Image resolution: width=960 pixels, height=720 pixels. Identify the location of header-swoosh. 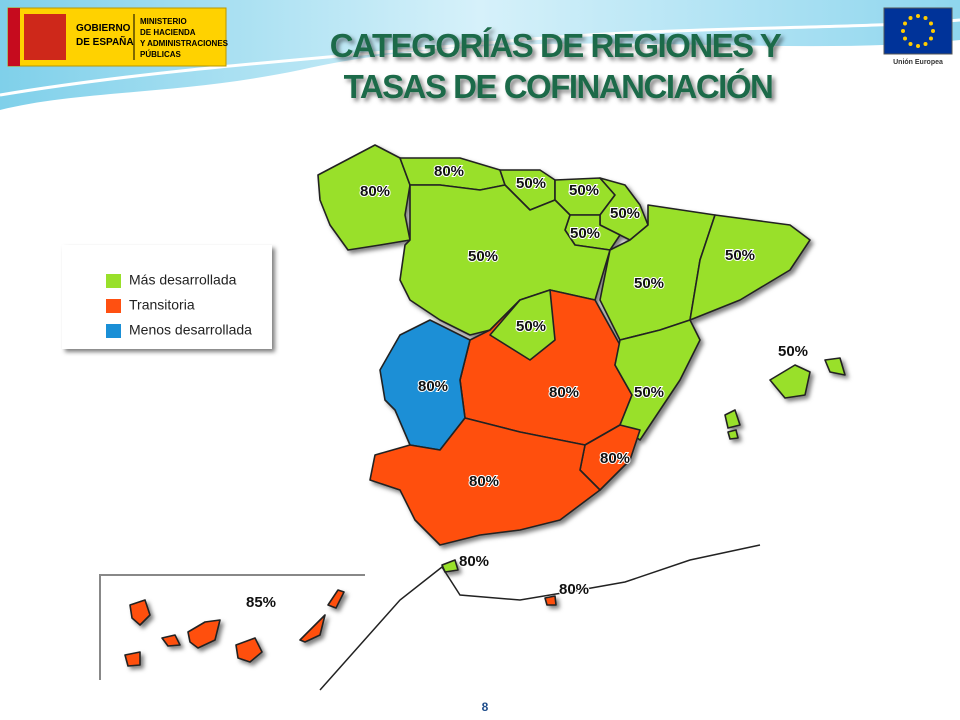
(480, 57).